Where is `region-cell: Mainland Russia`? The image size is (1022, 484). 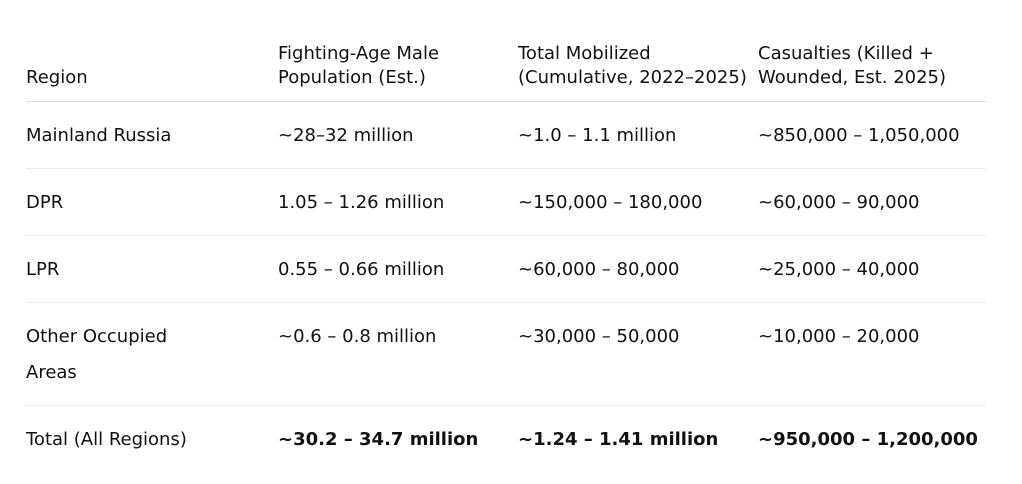
region-cell: Mainland Russia is located at coordinates (99, 135).